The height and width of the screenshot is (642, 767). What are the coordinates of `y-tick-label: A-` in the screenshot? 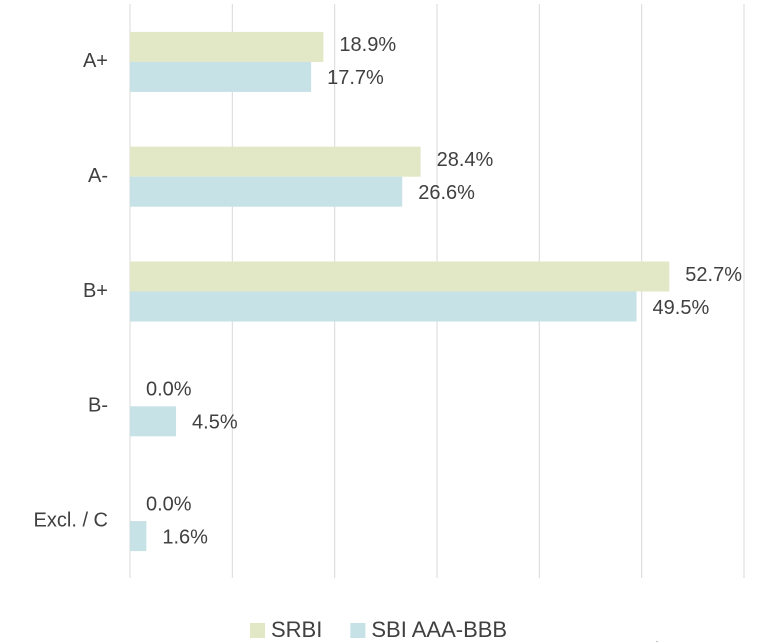 It's located at (98, 176).